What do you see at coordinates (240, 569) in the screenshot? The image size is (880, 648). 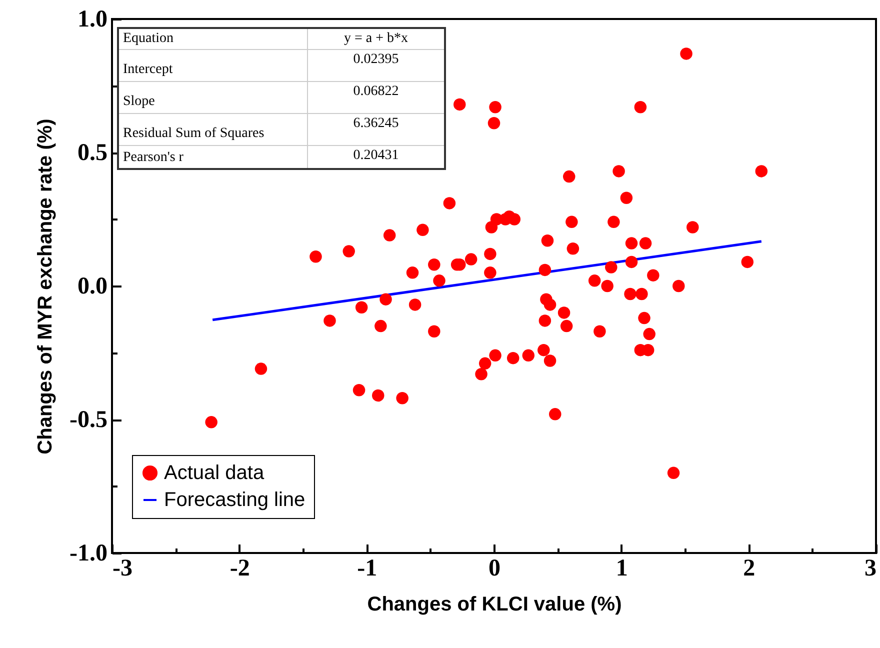 I see `x-tick-label: -2` at bounding box center [240, 569].